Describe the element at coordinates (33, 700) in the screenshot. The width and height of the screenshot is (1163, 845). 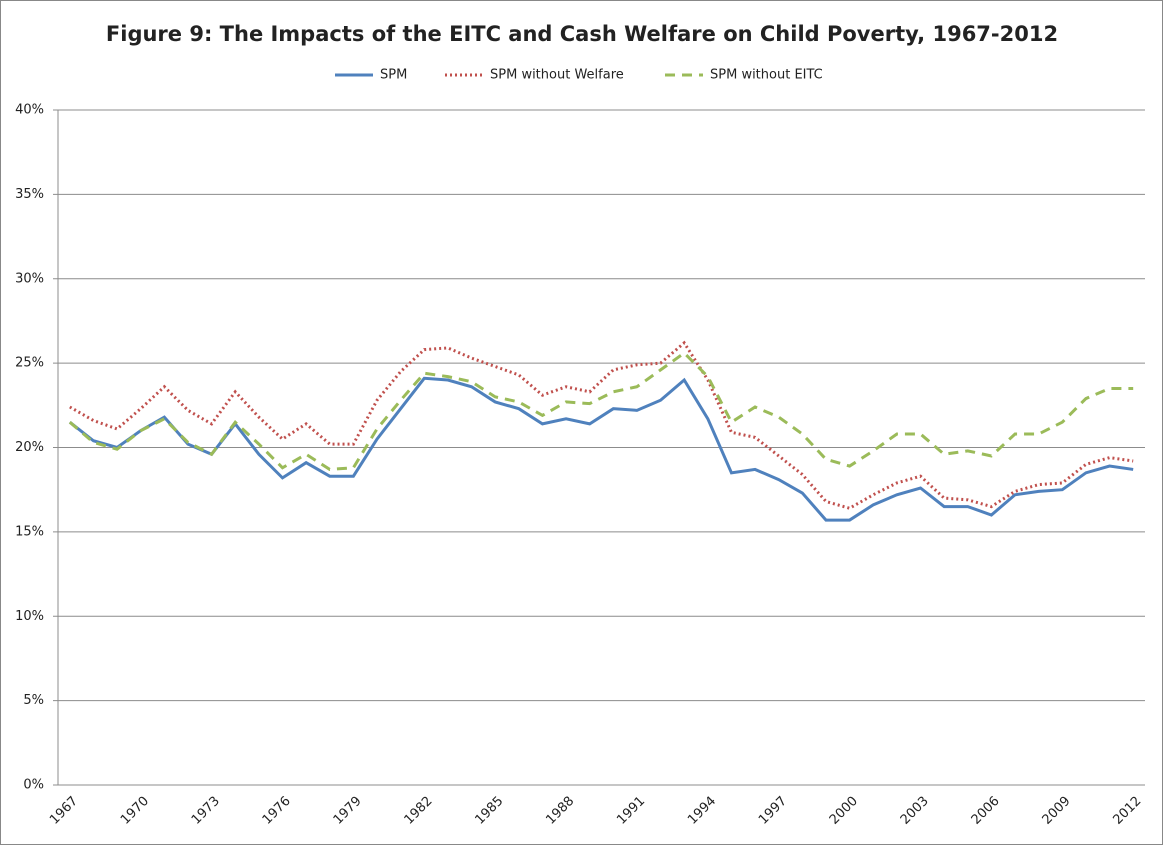
I see `y-tick-label: 5%` at that location.